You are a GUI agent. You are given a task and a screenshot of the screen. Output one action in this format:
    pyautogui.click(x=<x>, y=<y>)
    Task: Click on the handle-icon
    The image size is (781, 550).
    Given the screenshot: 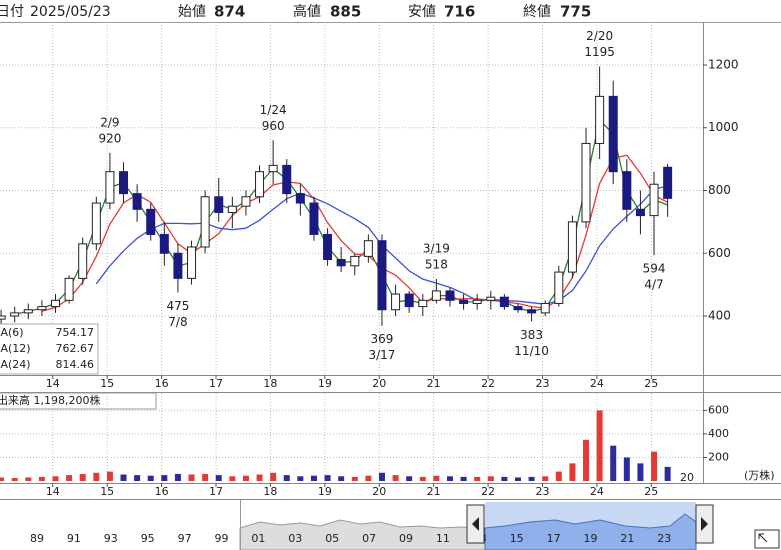 What is the action you would take?
    pyautogui.click(x=475, y=524)
    